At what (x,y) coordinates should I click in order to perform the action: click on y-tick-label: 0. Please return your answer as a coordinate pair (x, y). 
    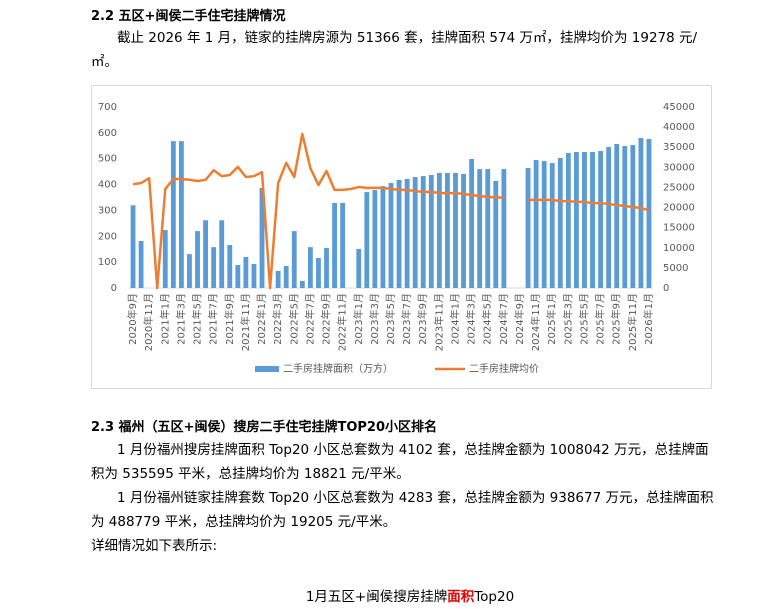
    Looking at the image, I should click on (114, 288).